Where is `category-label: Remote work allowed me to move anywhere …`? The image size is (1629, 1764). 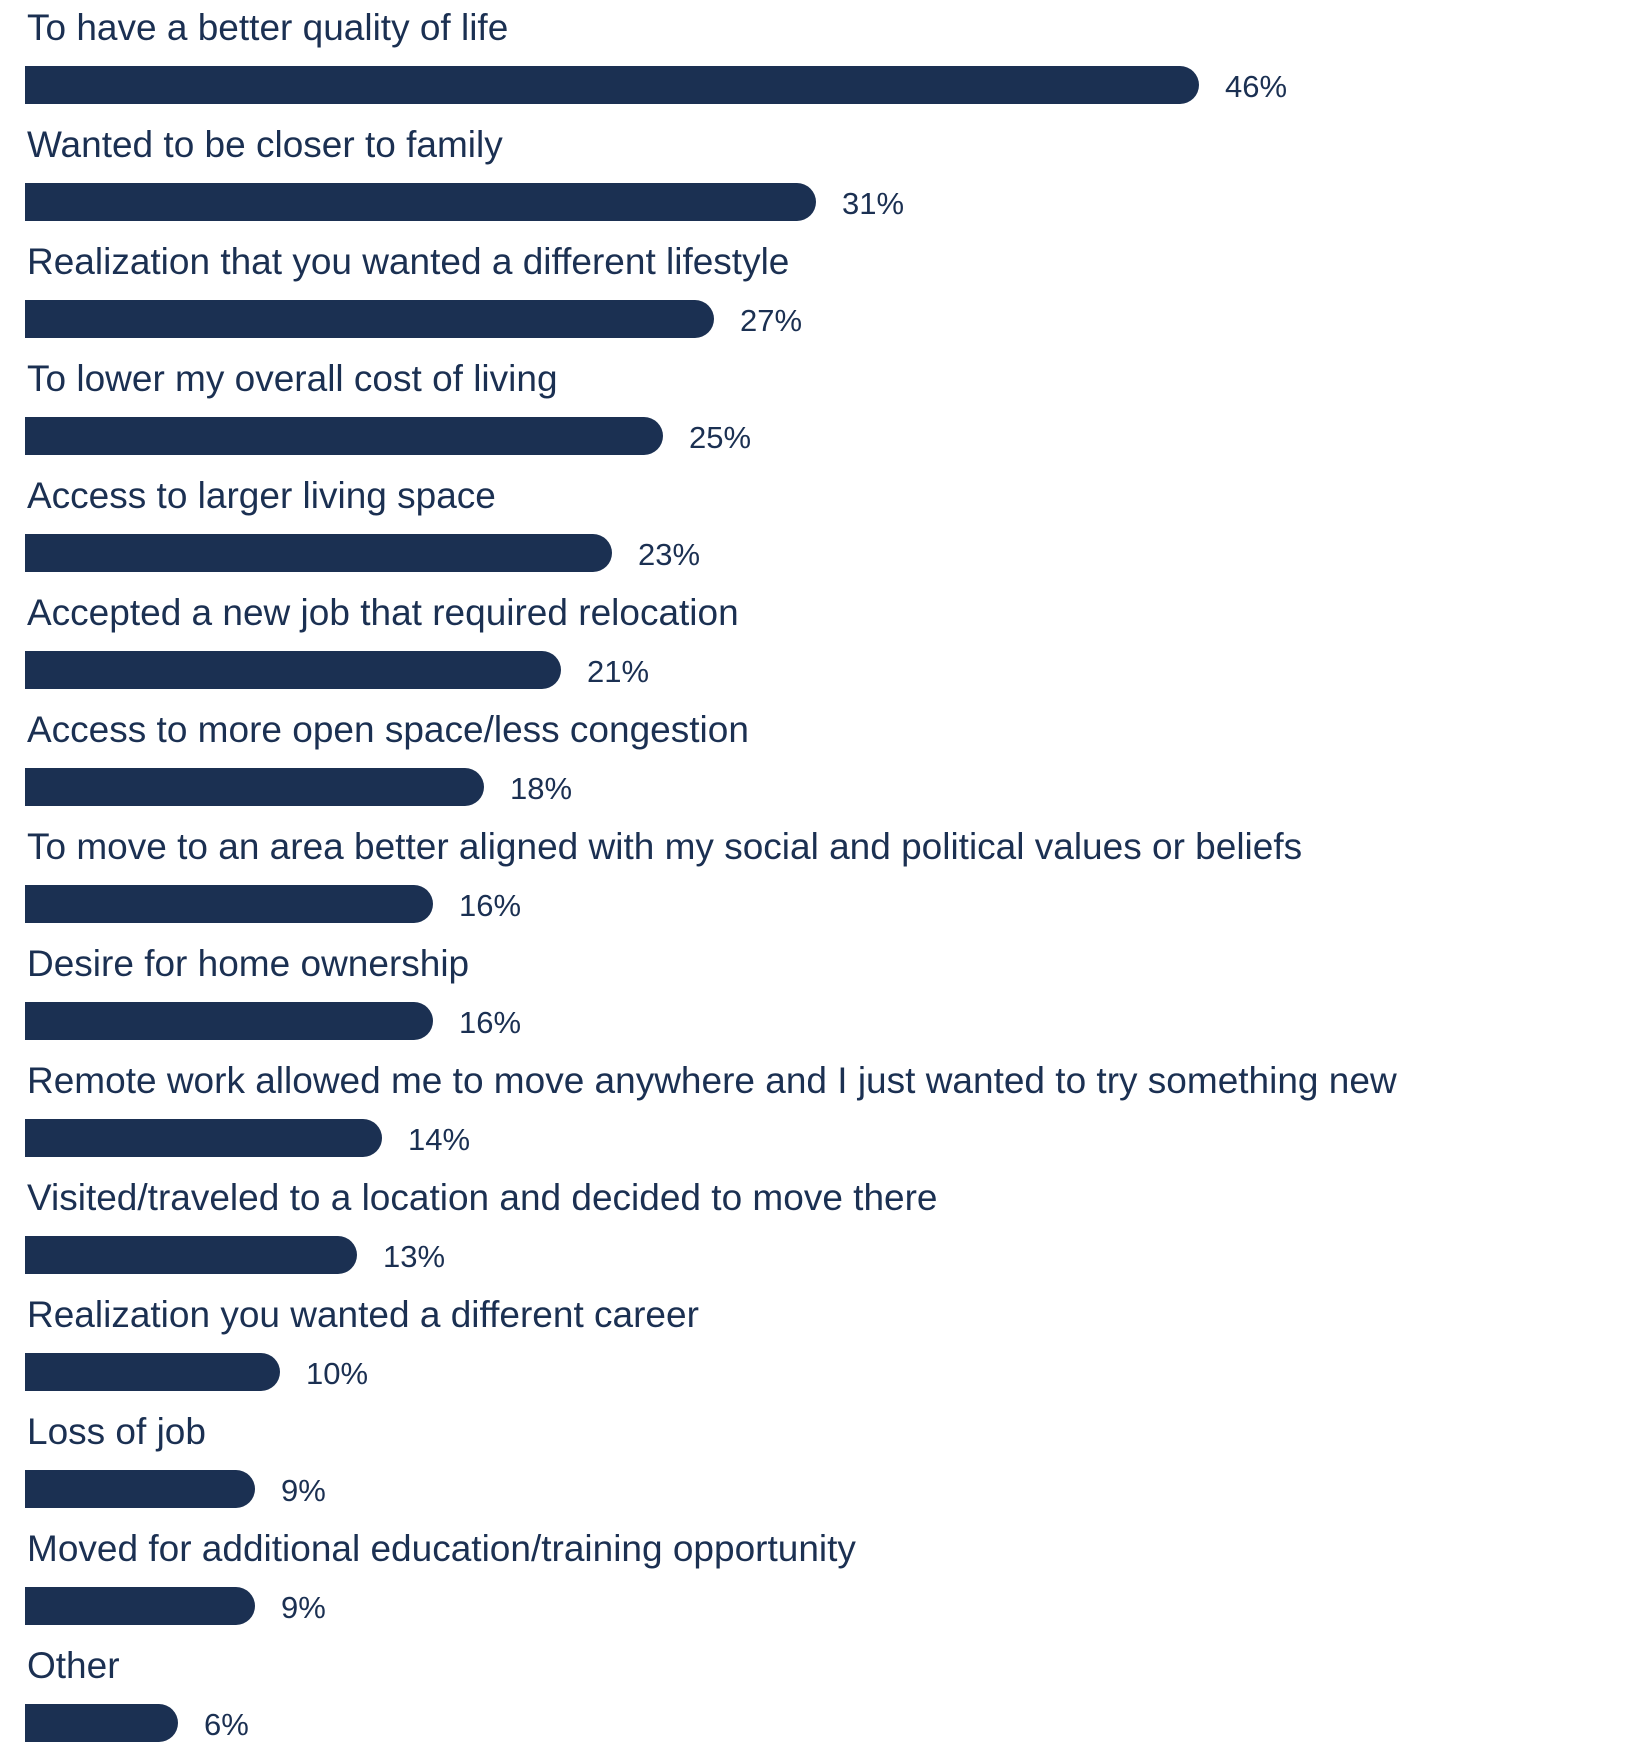
category-label: Remote work allowed me to move anywhere … is located at coordinates (712, 1080).